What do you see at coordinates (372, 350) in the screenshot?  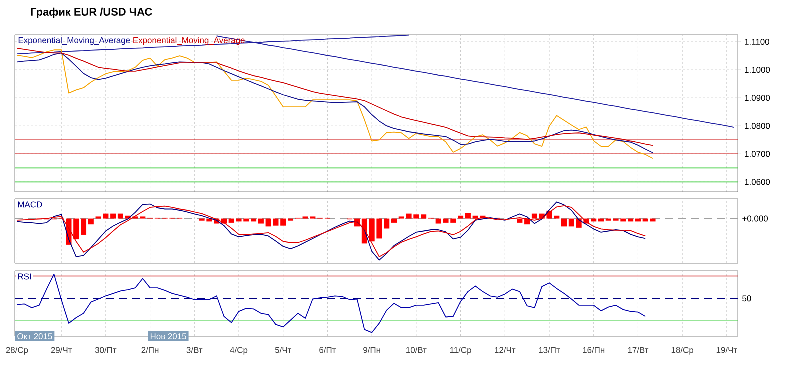 I see `x-tick-label: 9/Пн` at bounding box center [372, 350].